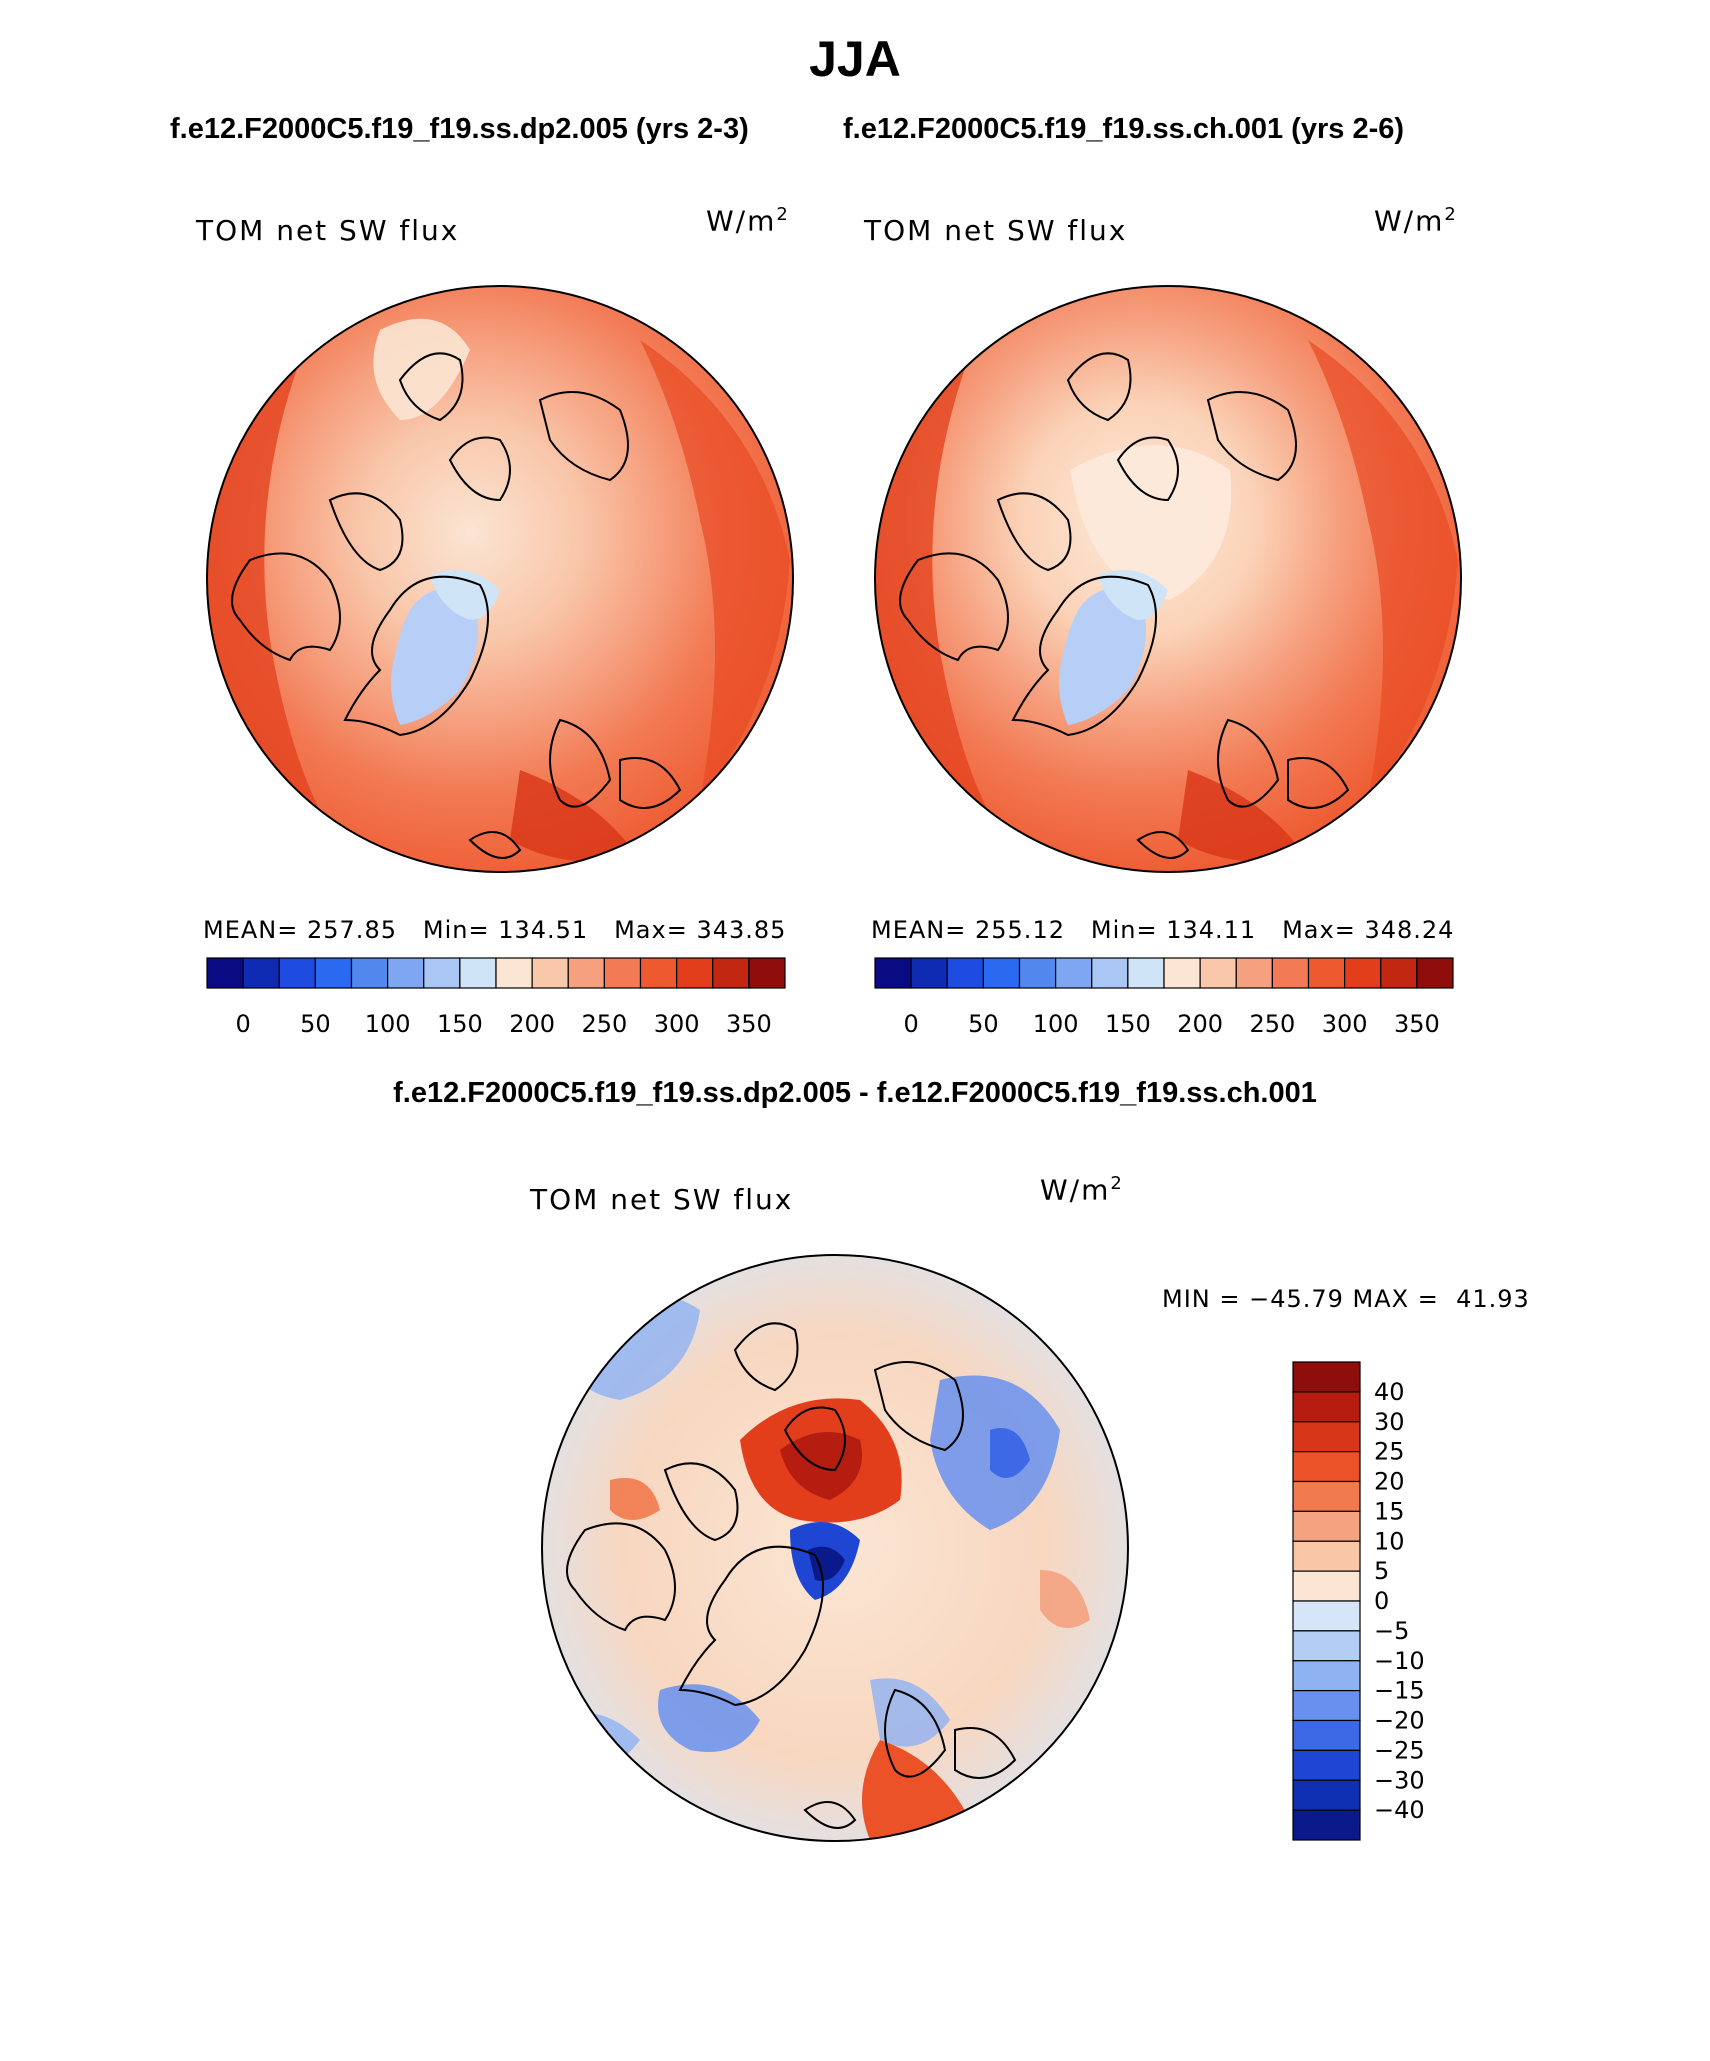 The height and width of the screenshot is (2061, 1710). I want to click on map-difference, so click(835, 1548).